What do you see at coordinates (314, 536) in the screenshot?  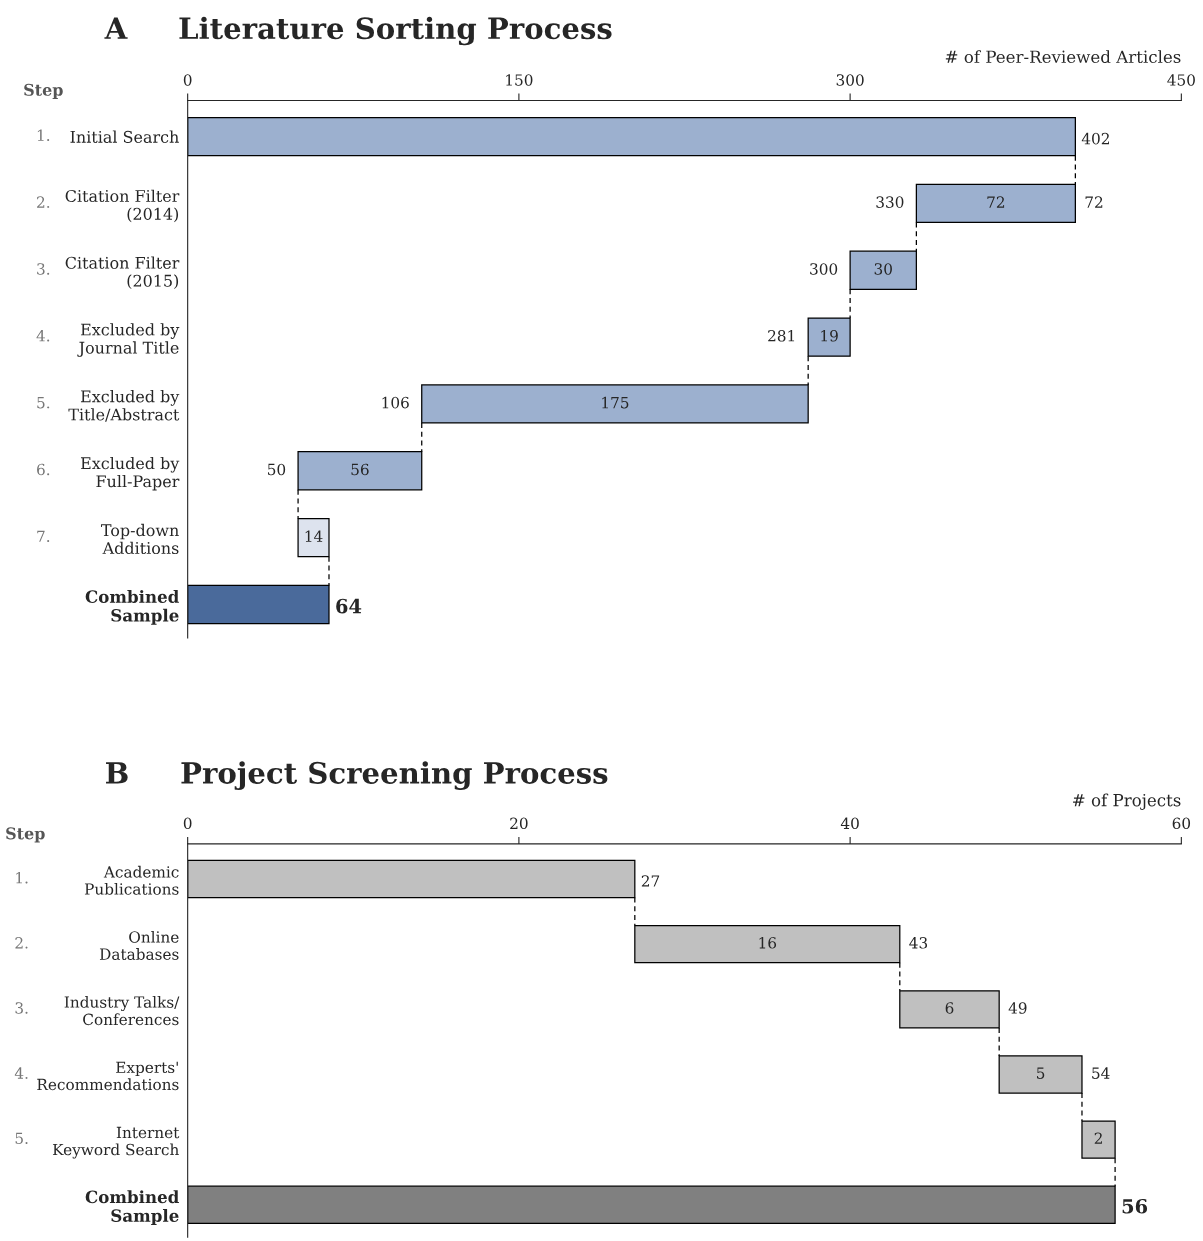 I see `data-label: 14` at bounding box center [314, 536].